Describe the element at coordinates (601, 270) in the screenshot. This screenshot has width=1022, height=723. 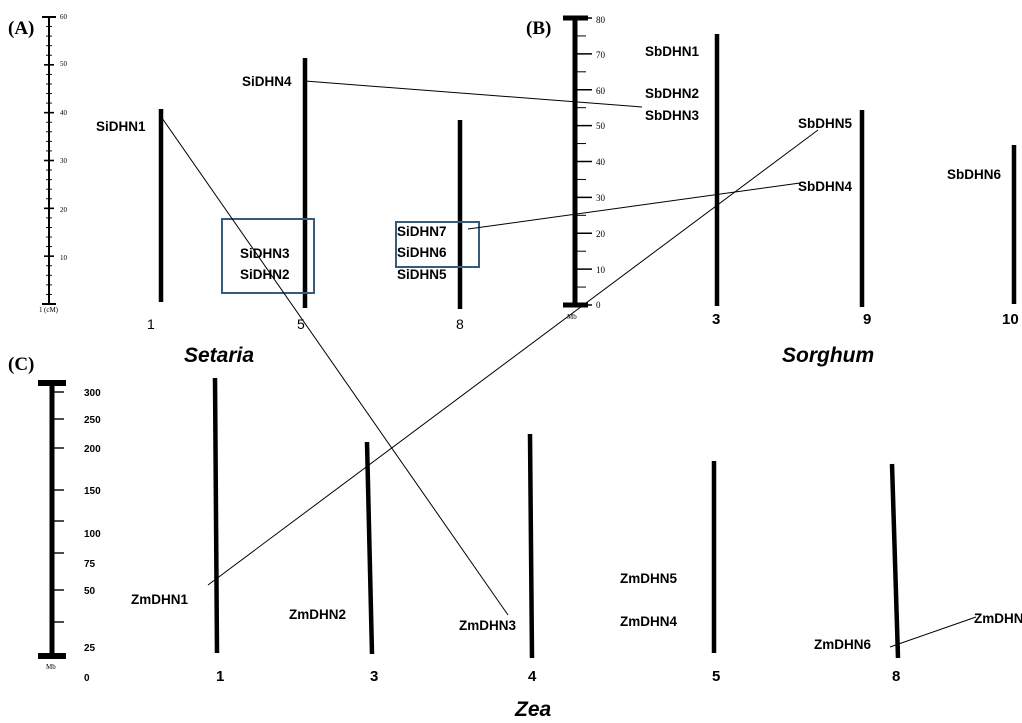
I see `ruler-b-tick: 10` at that location.